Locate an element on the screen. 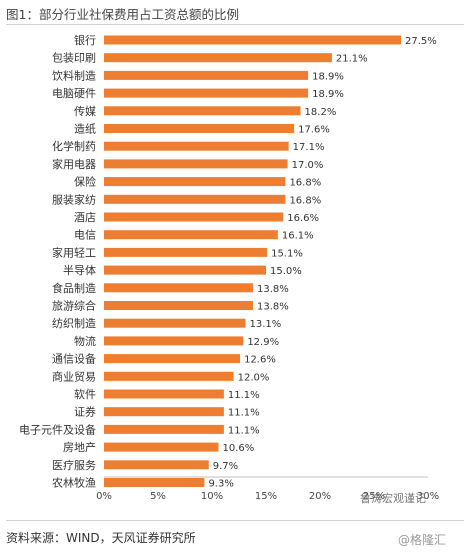  category-label: 银行 is located at coordinates (85, 40).